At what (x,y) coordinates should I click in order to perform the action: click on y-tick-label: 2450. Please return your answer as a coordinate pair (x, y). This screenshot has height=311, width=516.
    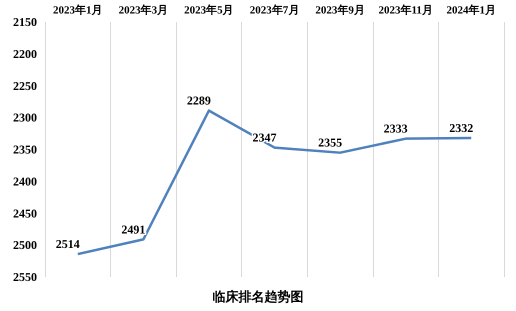
    Looking at the image, I should click on (25, 213).